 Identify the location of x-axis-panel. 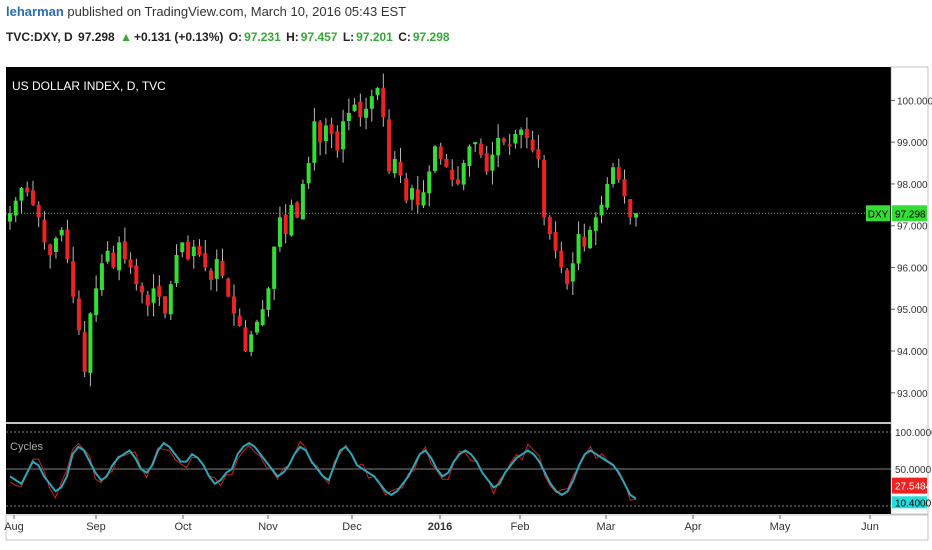
(467, 527).